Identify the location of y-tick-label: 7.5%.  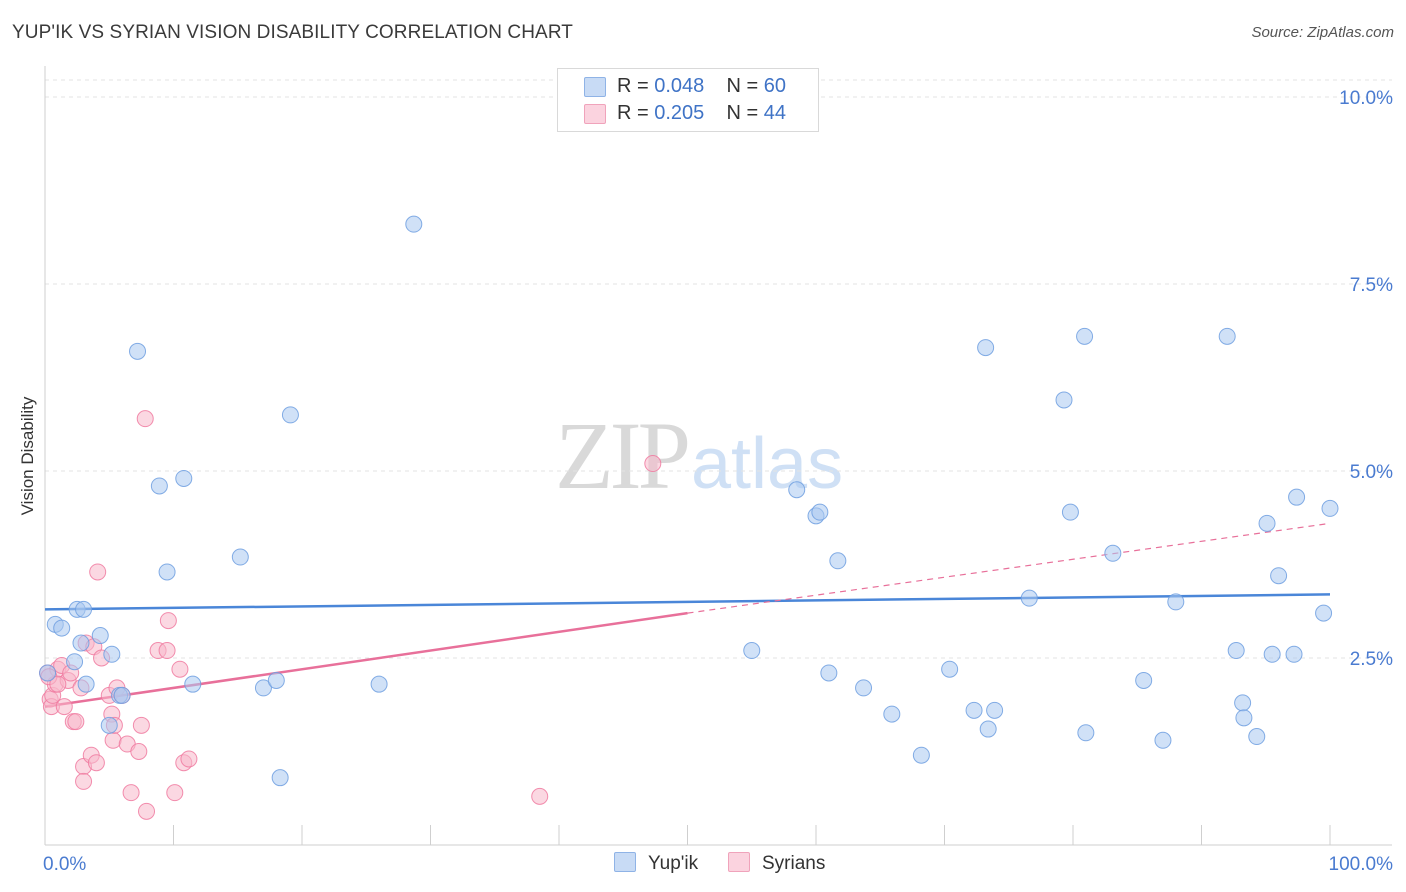
(1371, 285).